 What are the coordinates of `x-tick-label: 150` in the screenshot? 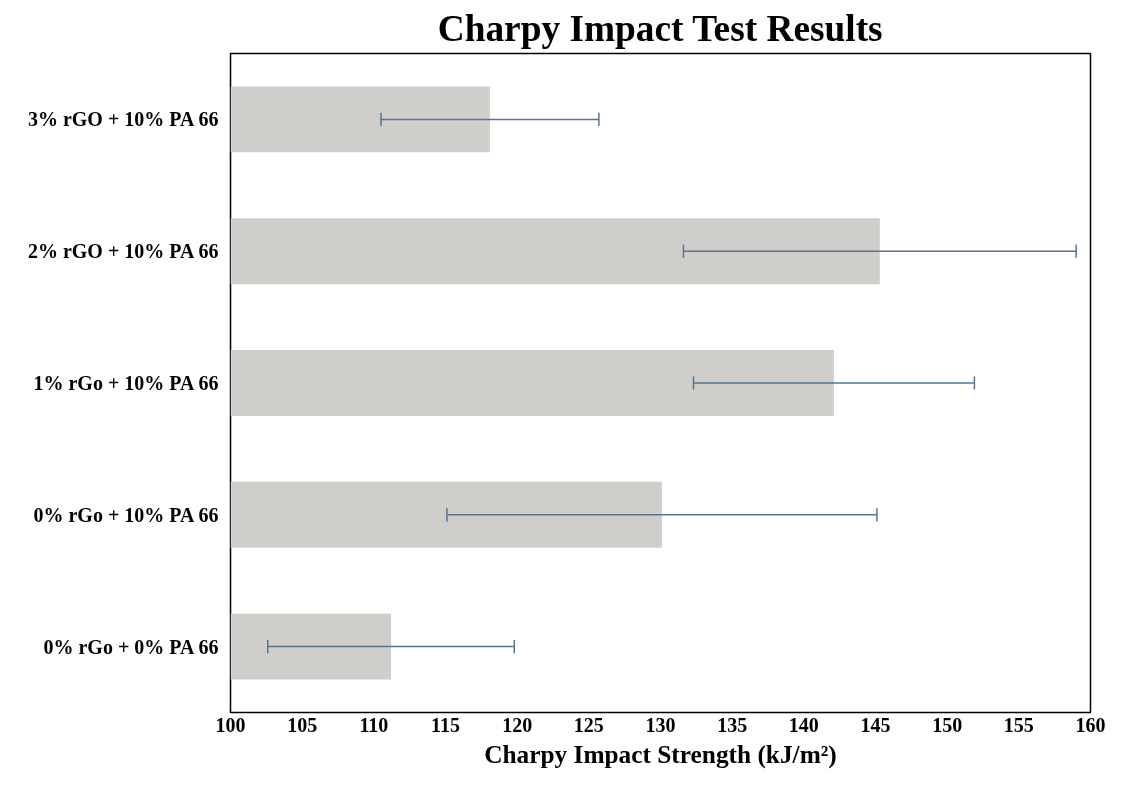 It's located at (947, 724).